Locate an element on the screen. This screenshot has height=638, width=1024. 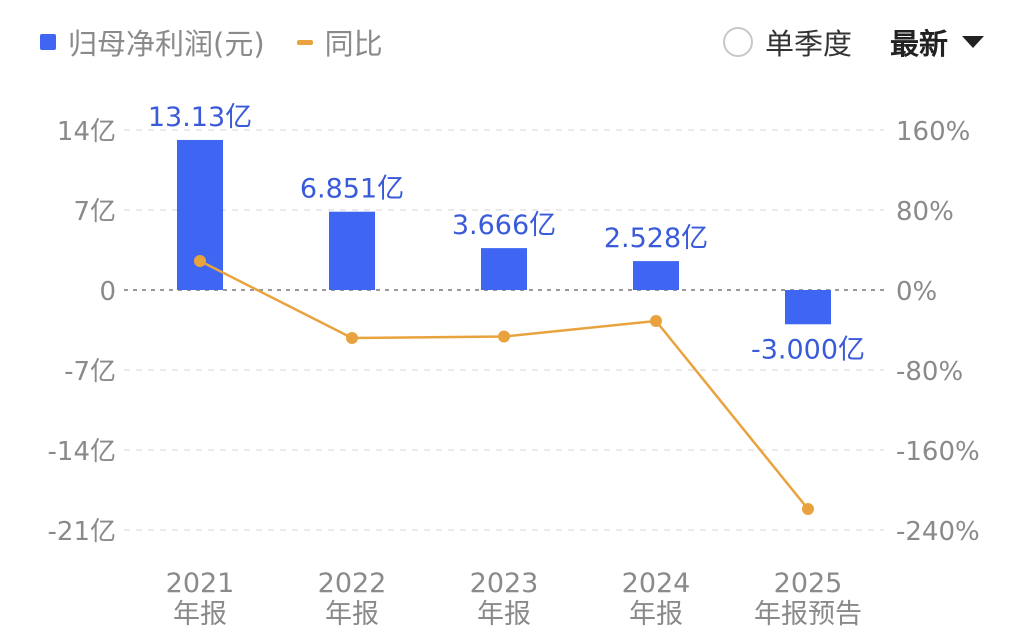
bar-value-label: -3.000亿 is located at coordinates (808, 349).